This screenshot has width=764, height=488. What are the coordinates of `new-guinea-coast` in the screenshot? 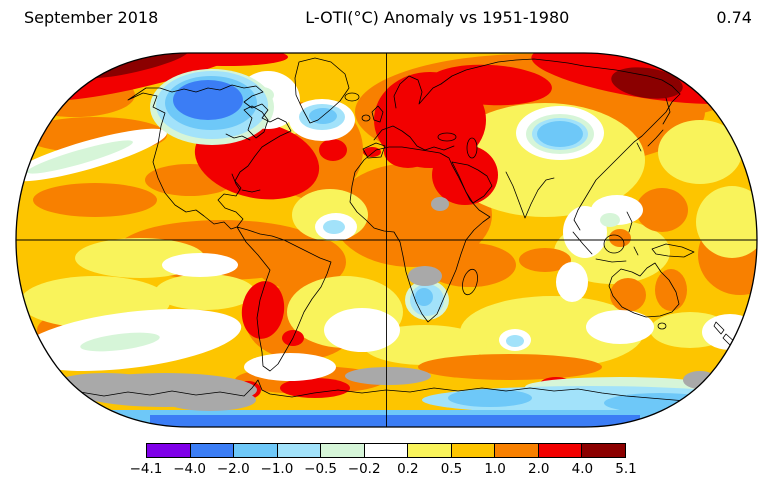 It's located at (673, 250).